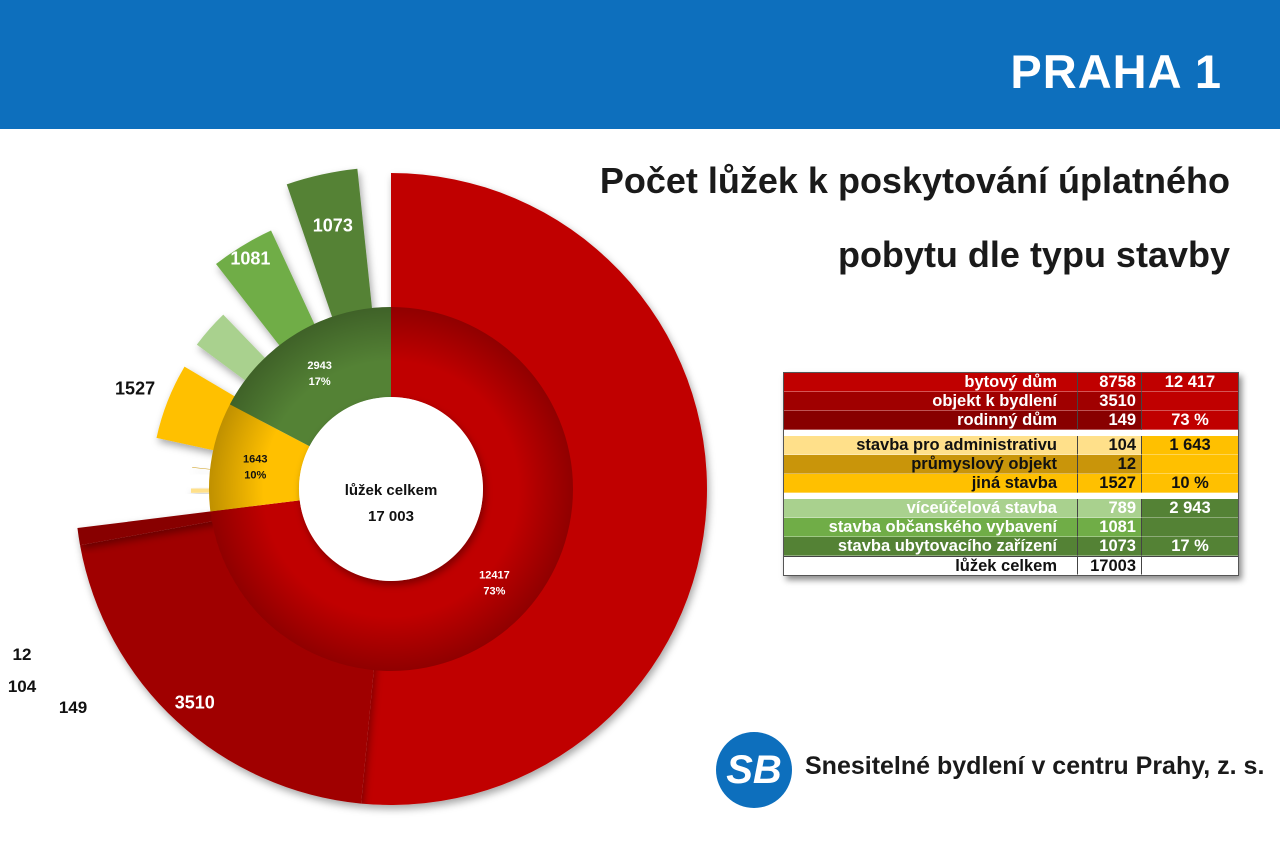 The width and height of the screenshot is (1280, 853). What do you see at coordinates (1110, 382) in the screenshot?
I see `legend-value: 8758` at bounding box center [1110, 382].